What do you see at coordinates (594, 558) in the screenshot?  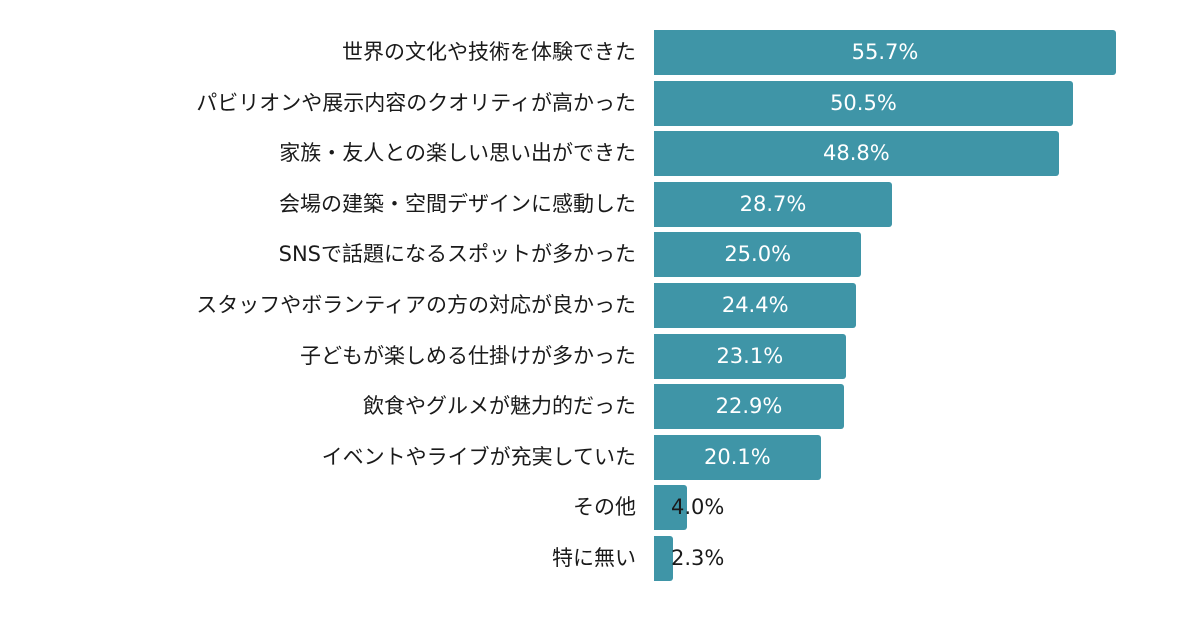 I see `category-label: 特に無い` at bounding box center [594, 558].